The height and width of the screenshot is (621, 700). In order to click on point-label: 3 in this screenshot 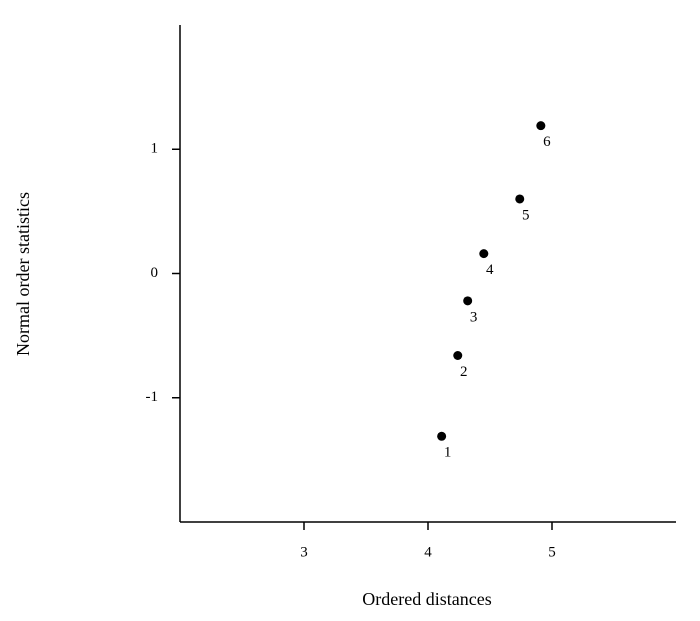, I will do `click(474, 317)`.